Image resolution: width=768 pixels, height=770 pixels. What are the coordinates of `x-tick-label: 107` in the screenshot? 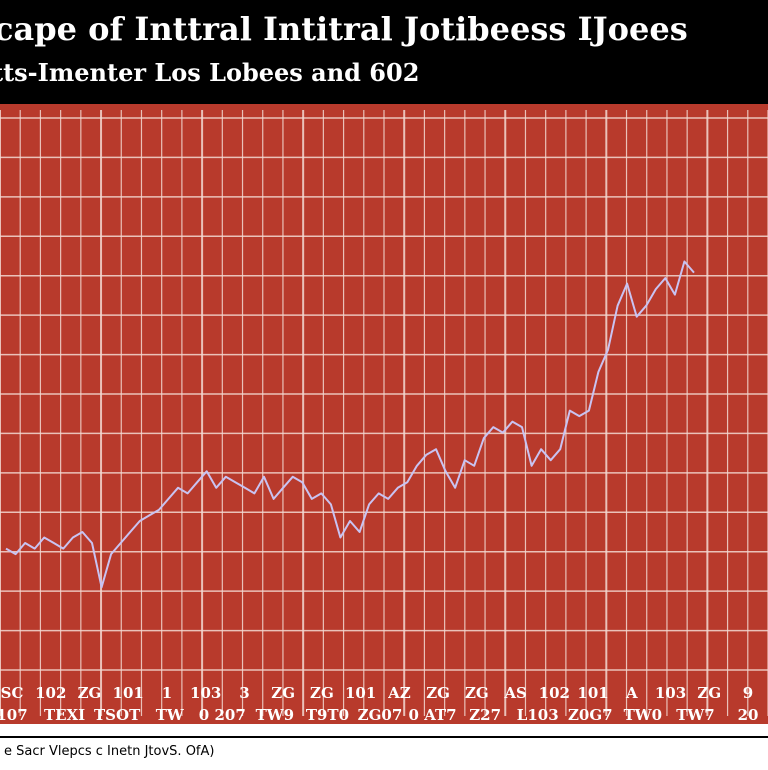 It's located at (14, 715).